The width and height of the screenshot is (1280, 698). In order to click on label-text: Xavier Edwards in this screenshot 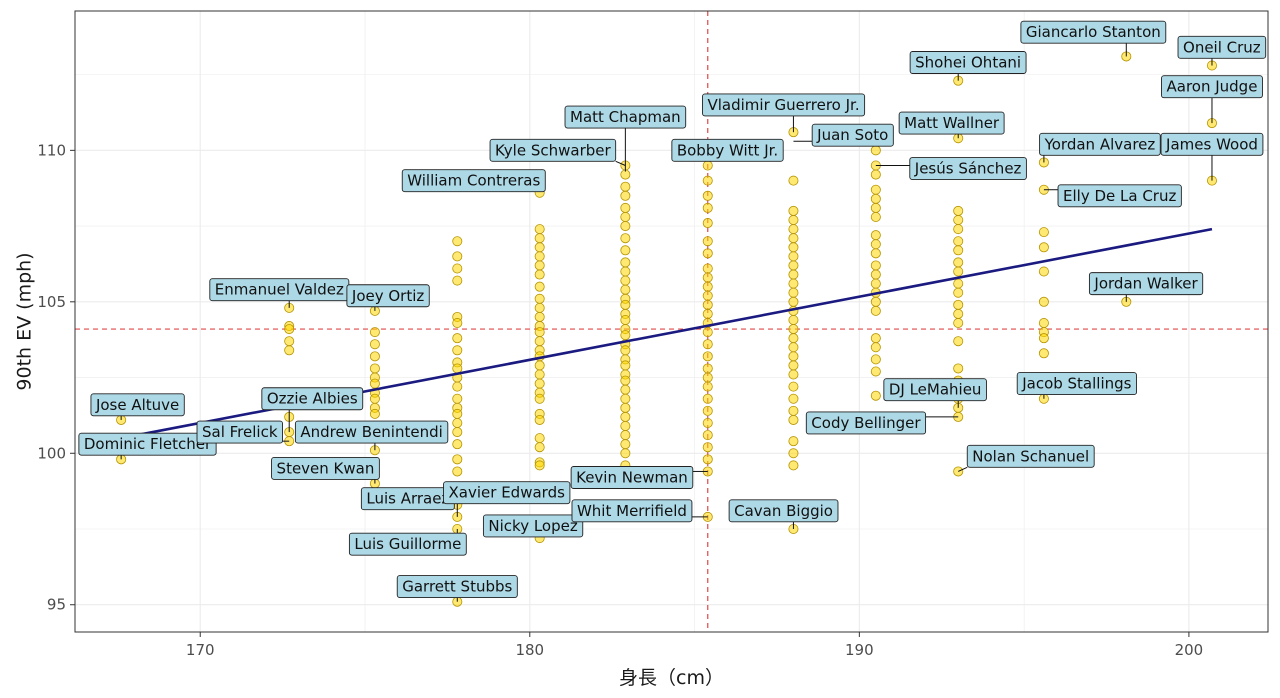, I will do `click(507, 493)`.